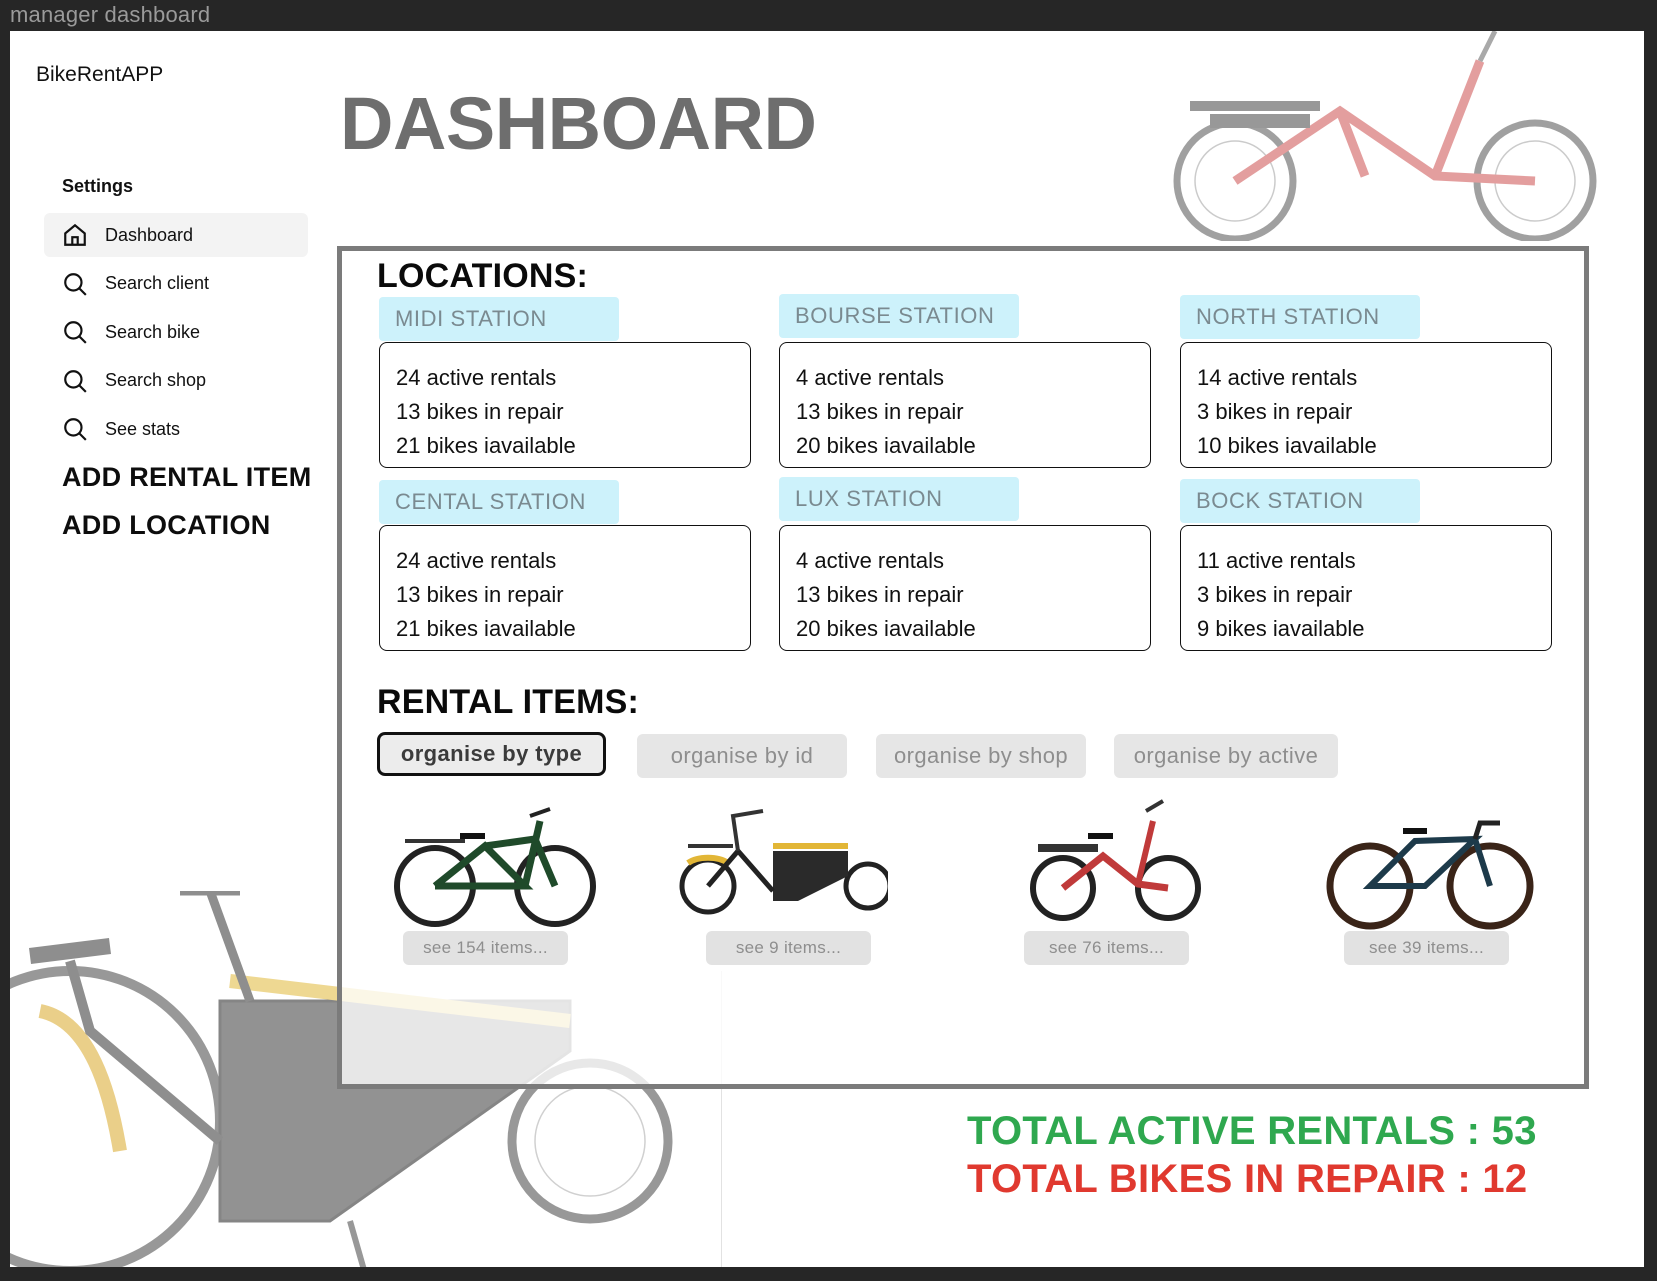 Image resolution: width=1657 pixels, height=1281 pixels. What do you see at coordinates (110, 14) in the screenshot?
I see `frame-title: manager dashboard` at bounding box center [110, 14].